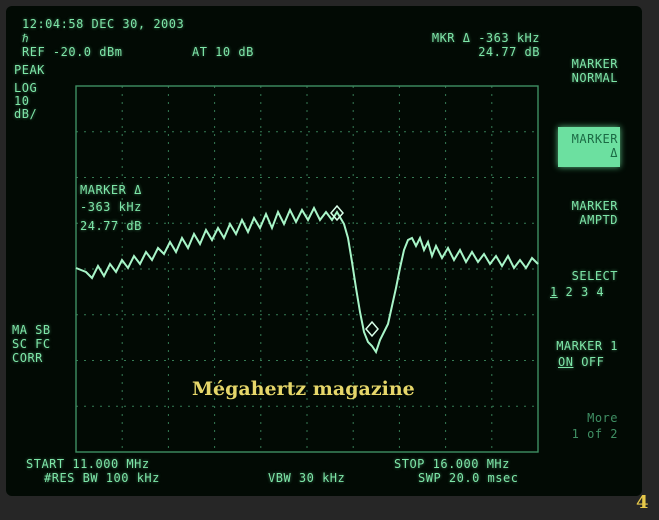 The height and width of the screenshot is (520, 659). Describe the element at coordinates (600, 292) in the screenshot. I see `select-option-4: 4` at that location.